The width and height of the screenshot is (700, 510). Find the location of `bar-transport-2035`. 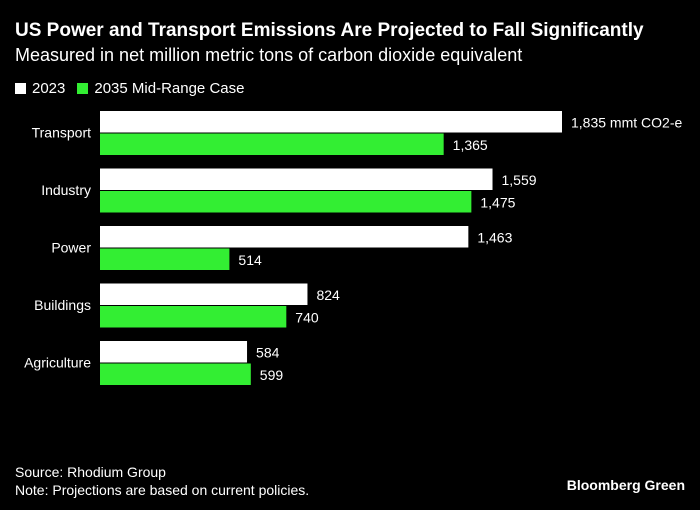

bar-transport-2035 is located at coordinates (272, 144).